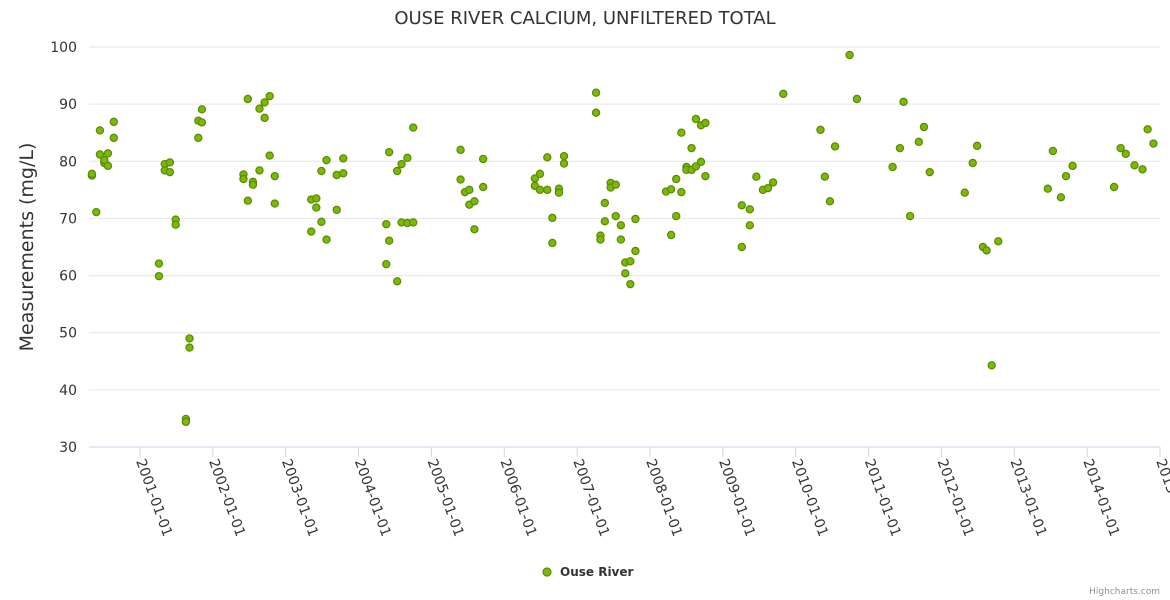  I want to click on legend: Ouse River, so click(588, 572).